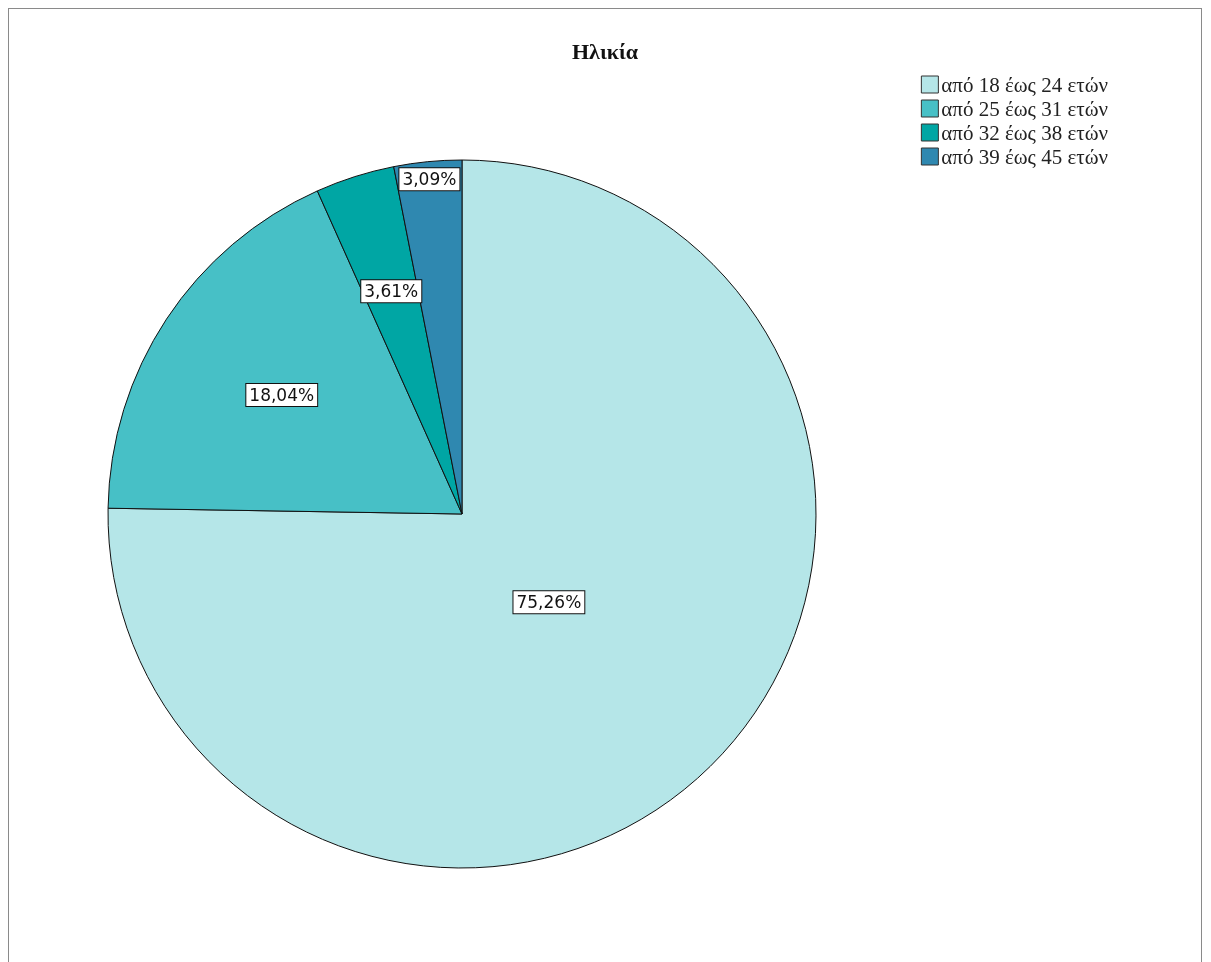 This screenshot has height=962, width=1211. What do you see at coordinates (282, 395) in the screenshot?
I see `data-label: 18,04%` at bounding box center [282, 395].